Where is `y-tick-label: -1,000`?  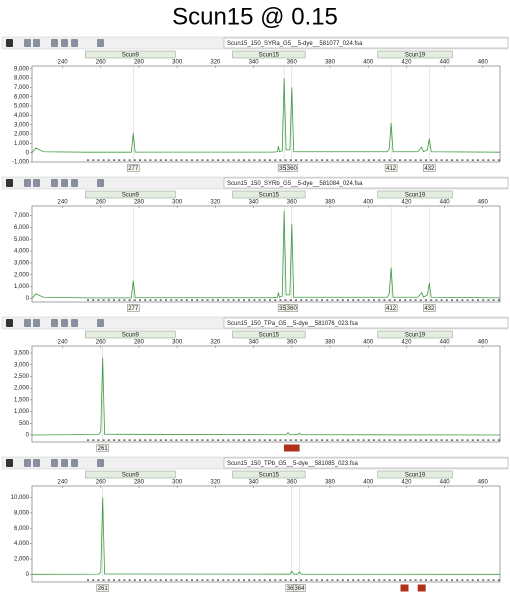
y-tick-label: -1,000 is located at coordinates (21, 163).